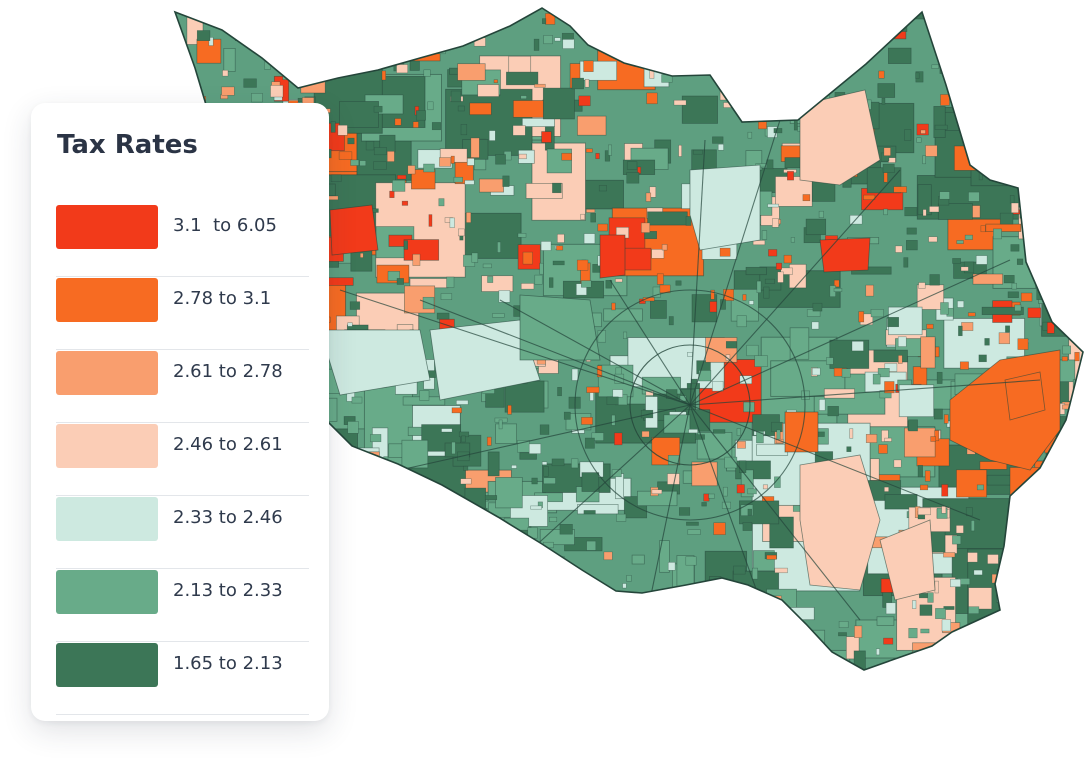 Image resolution: width=1088 pixels, height=784 pixels. I want to click on legend-item-2-13-to-2-33: 2.13 to 2.33, so click(182, 605).